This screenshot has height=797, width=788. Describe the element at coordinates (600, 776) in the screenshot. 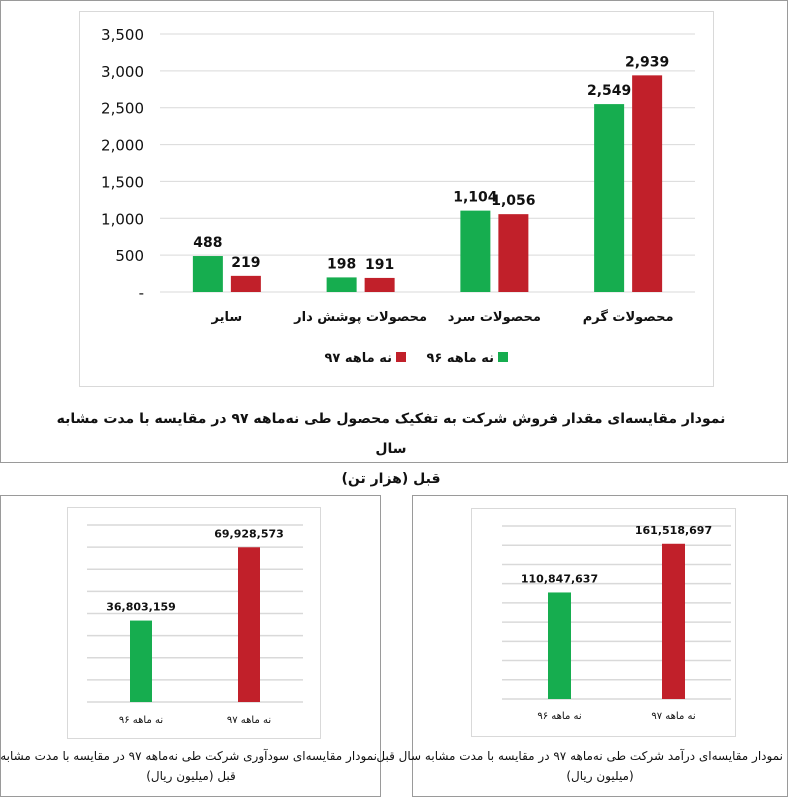

I see `caption-line-2: (میلیون ریال)` at that location.